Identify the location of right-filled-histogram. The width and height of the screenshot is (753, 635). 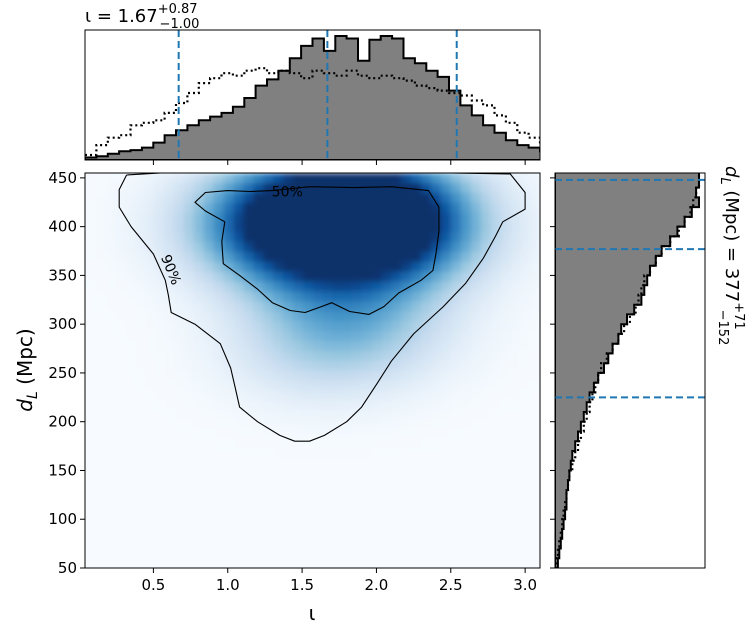
(627, 370).